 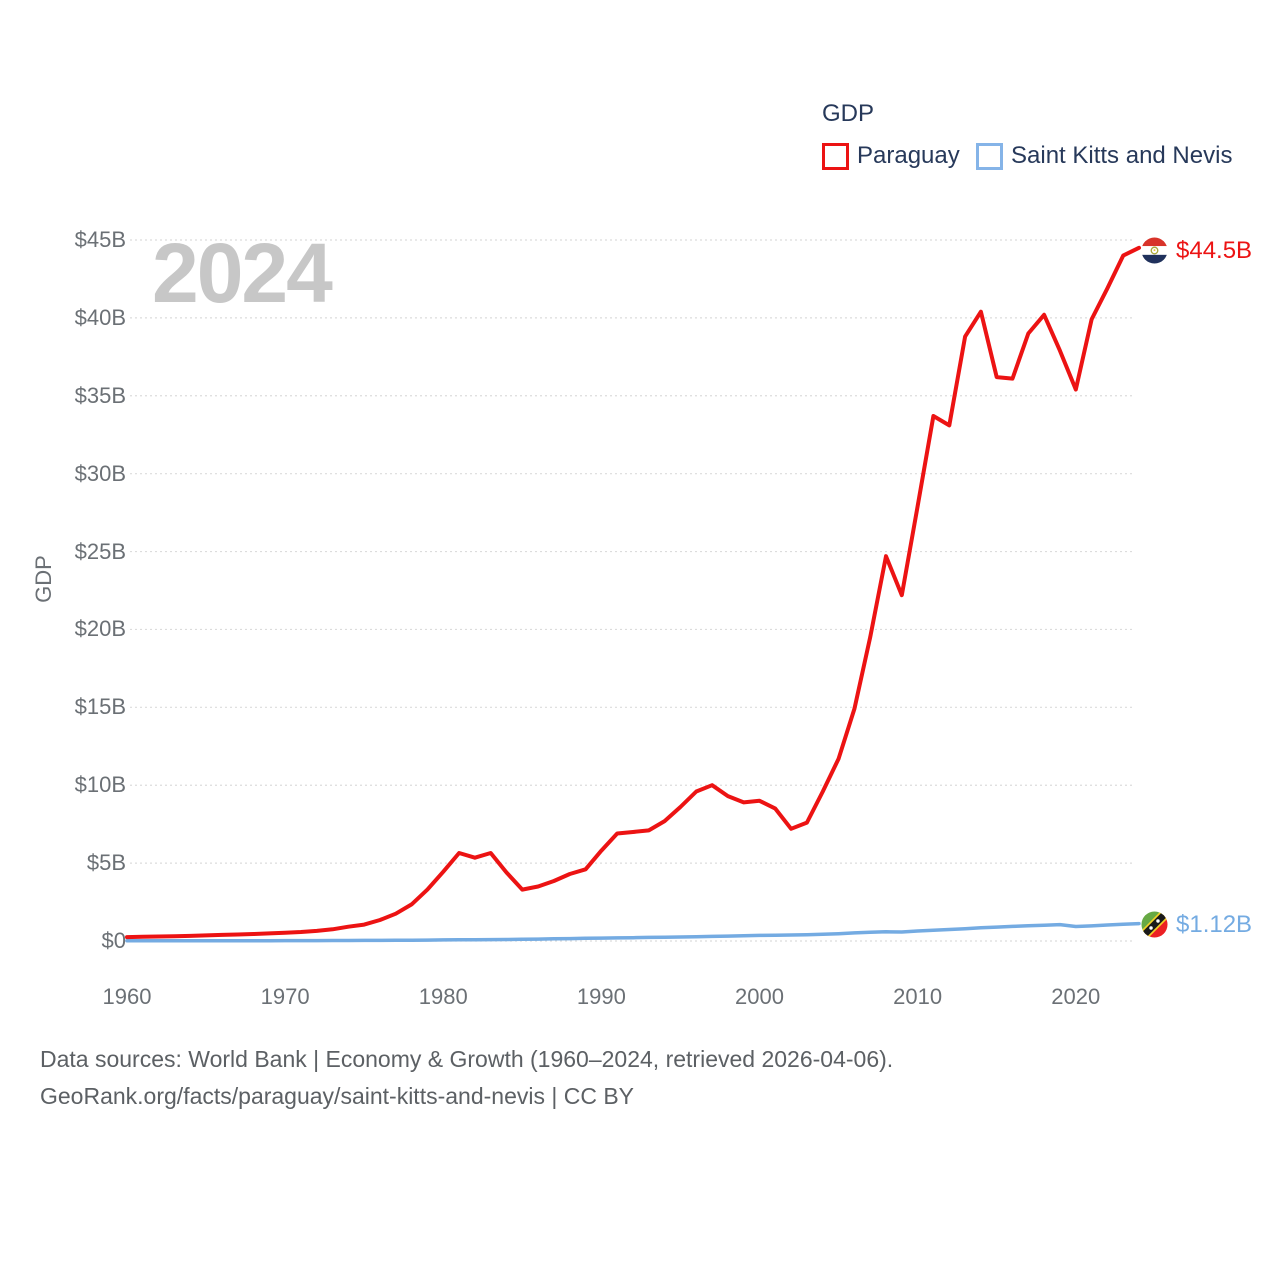 I want to click on y-tick-label: $45B, so click(x=100, y=239).